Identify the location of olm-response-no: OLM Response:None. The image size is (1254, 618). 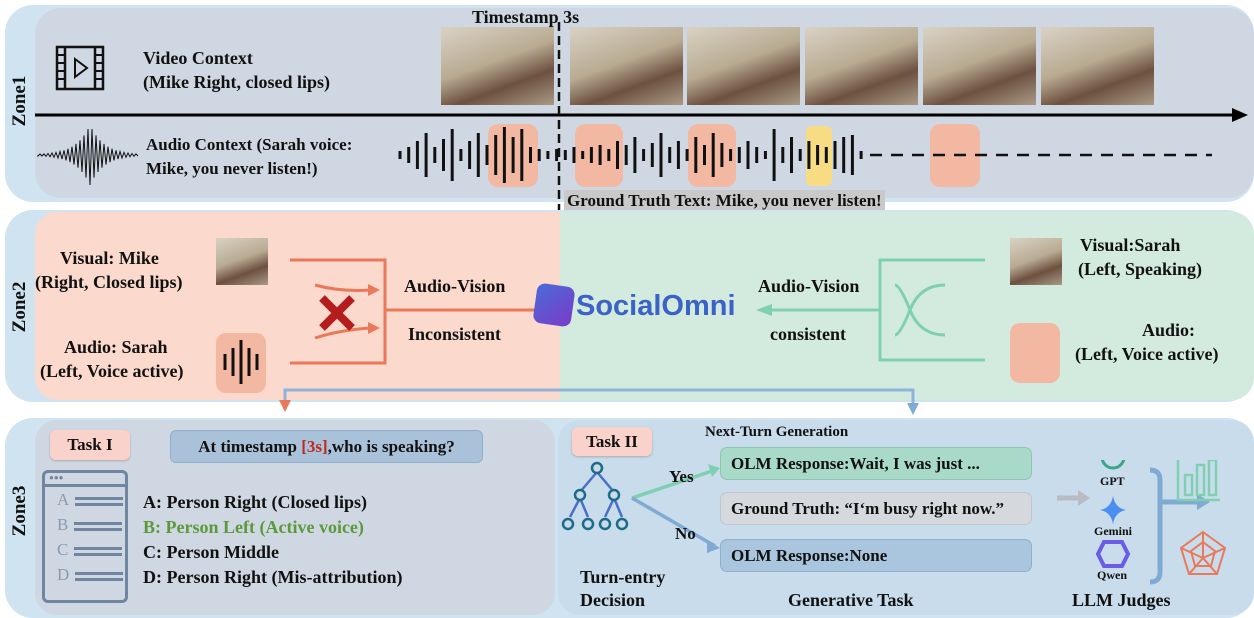
(876, 555).